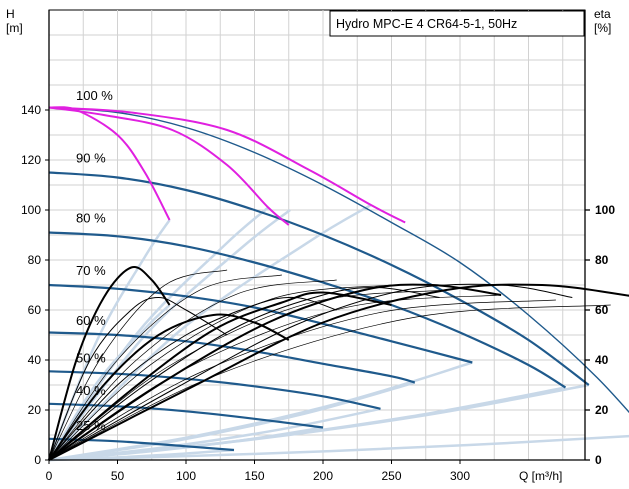  I want to click on y2-tick-label: 40, so click(602, 360).